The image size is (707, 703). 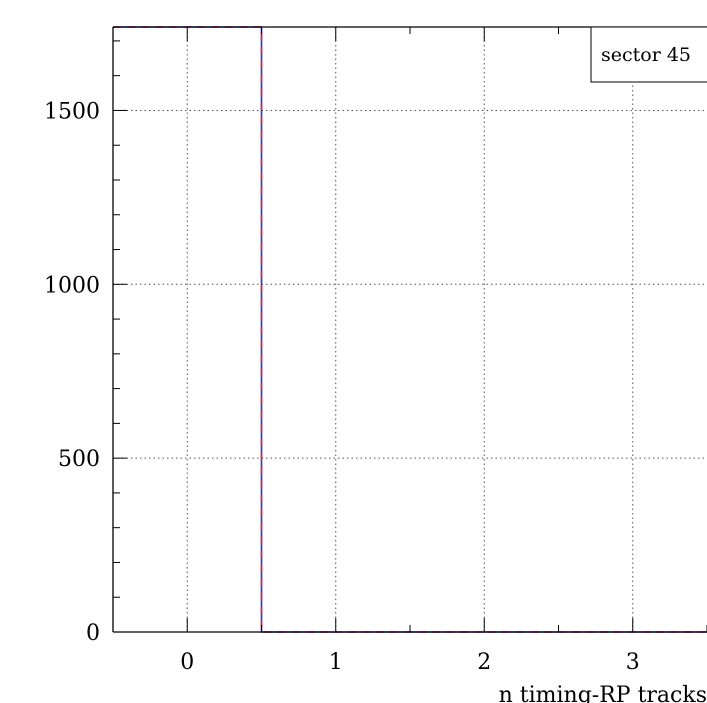 I want to click on x-tick-label: 0, so click(x=187, y=662).